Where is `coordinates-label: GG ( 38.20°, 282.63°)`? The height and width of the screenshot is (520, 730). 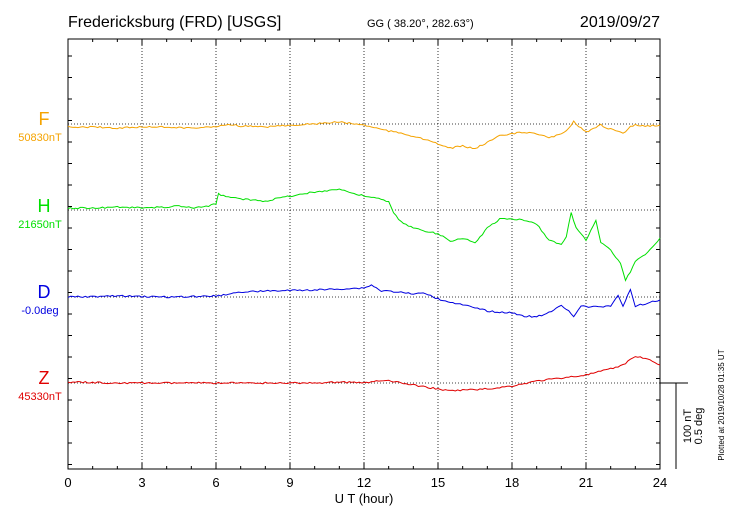
coordinates-label: GG ( 38.20°, 282.63°) is located at coordinates (420, 24).